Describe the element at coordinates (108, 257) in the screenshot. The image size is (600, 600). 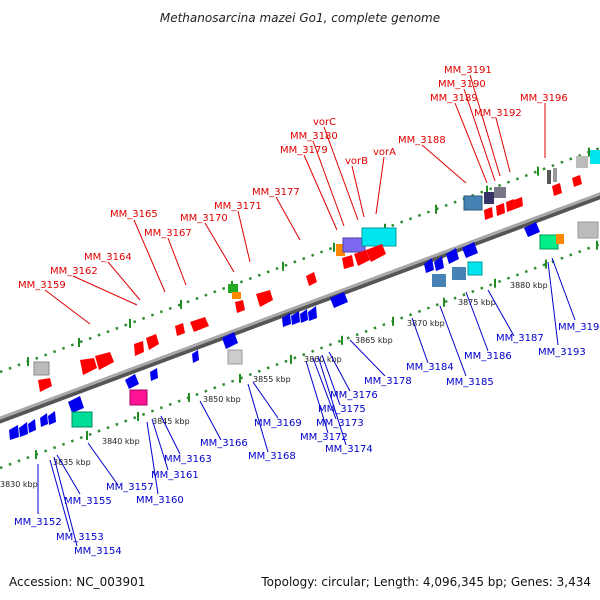
I see `gene-label: MM_3164` at that location.